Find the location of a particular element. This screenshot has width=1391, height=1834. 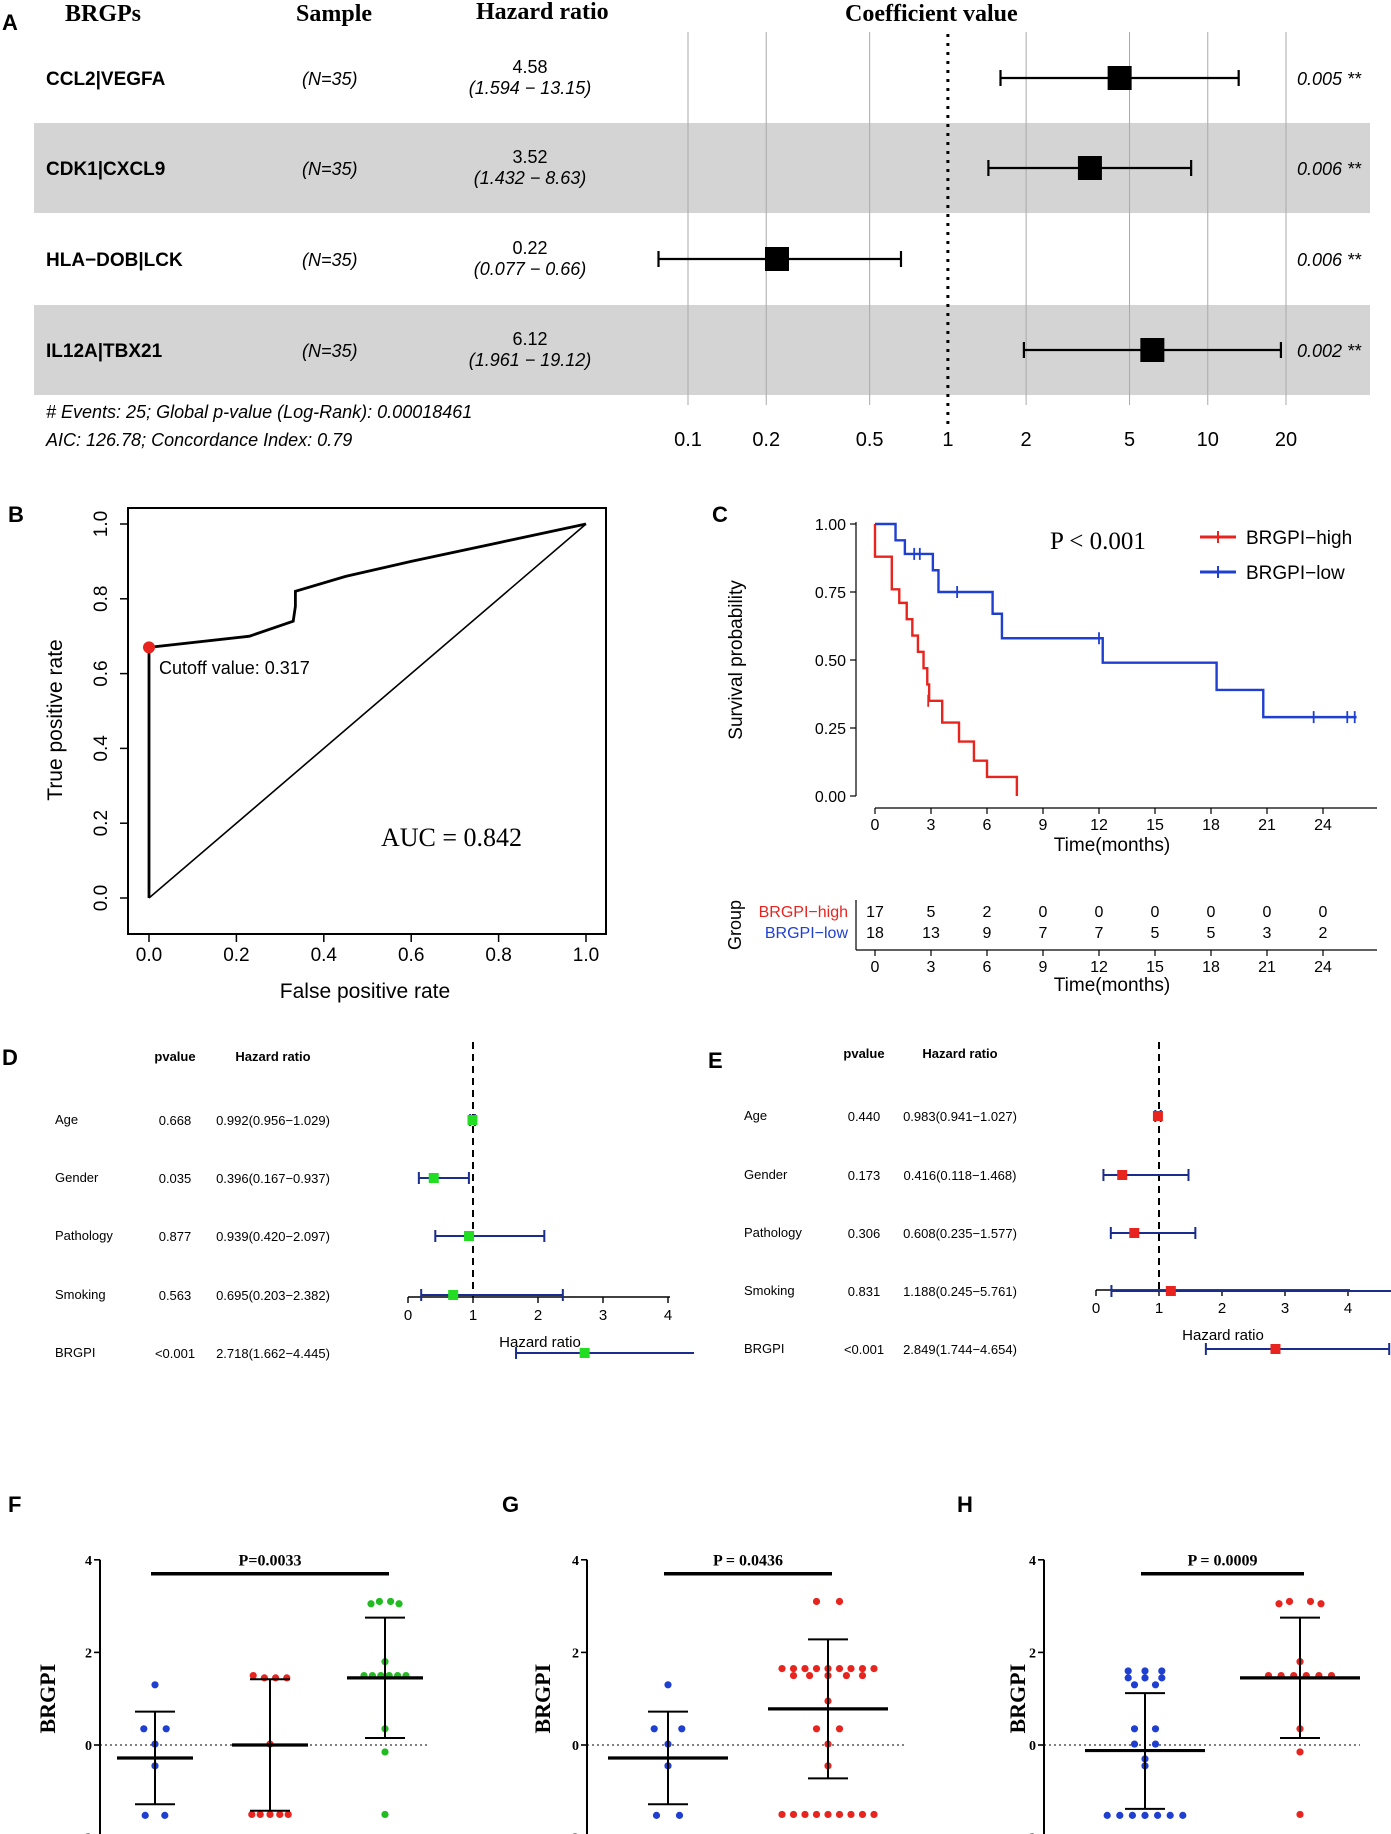

x-tick-label: 18 is located at coordinates (1211, 825).